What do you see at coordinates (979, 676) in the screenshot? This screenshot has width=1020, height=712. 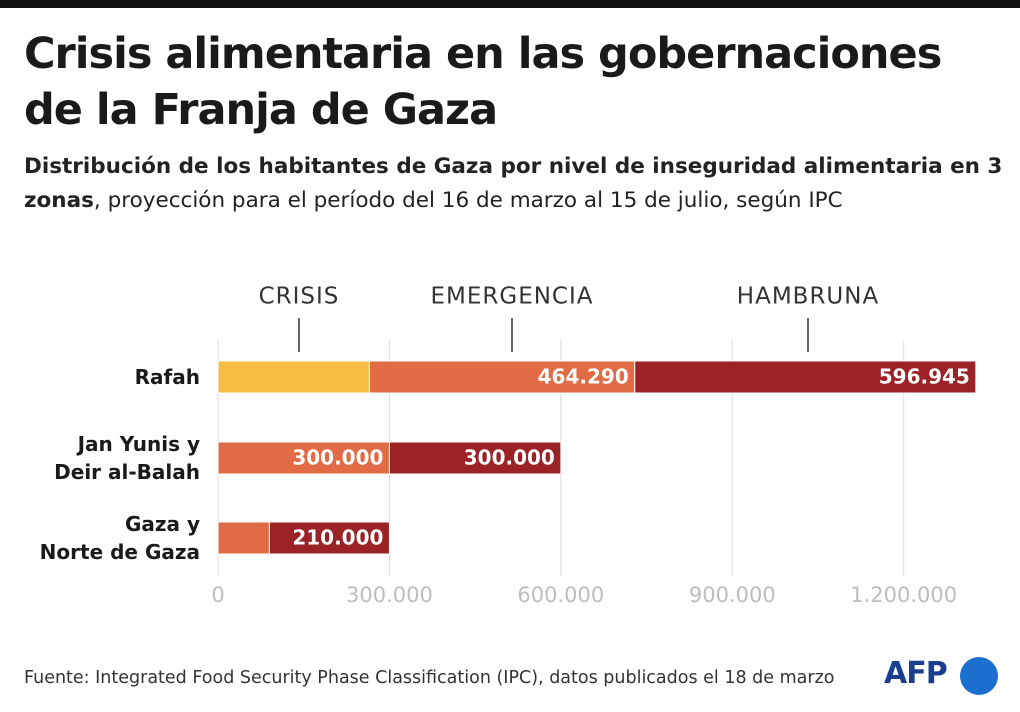 I see `logo-dot` at bounding box center [979, 676].